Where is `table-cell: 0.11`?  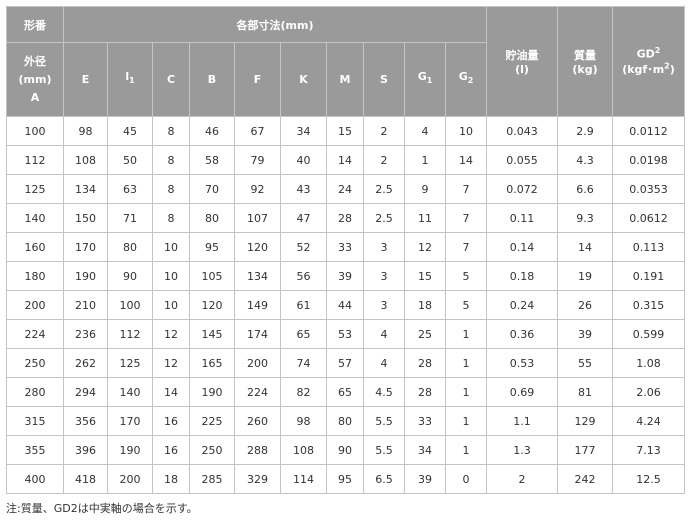 table-cell: 0.11 is located at coordinates (522, 218).